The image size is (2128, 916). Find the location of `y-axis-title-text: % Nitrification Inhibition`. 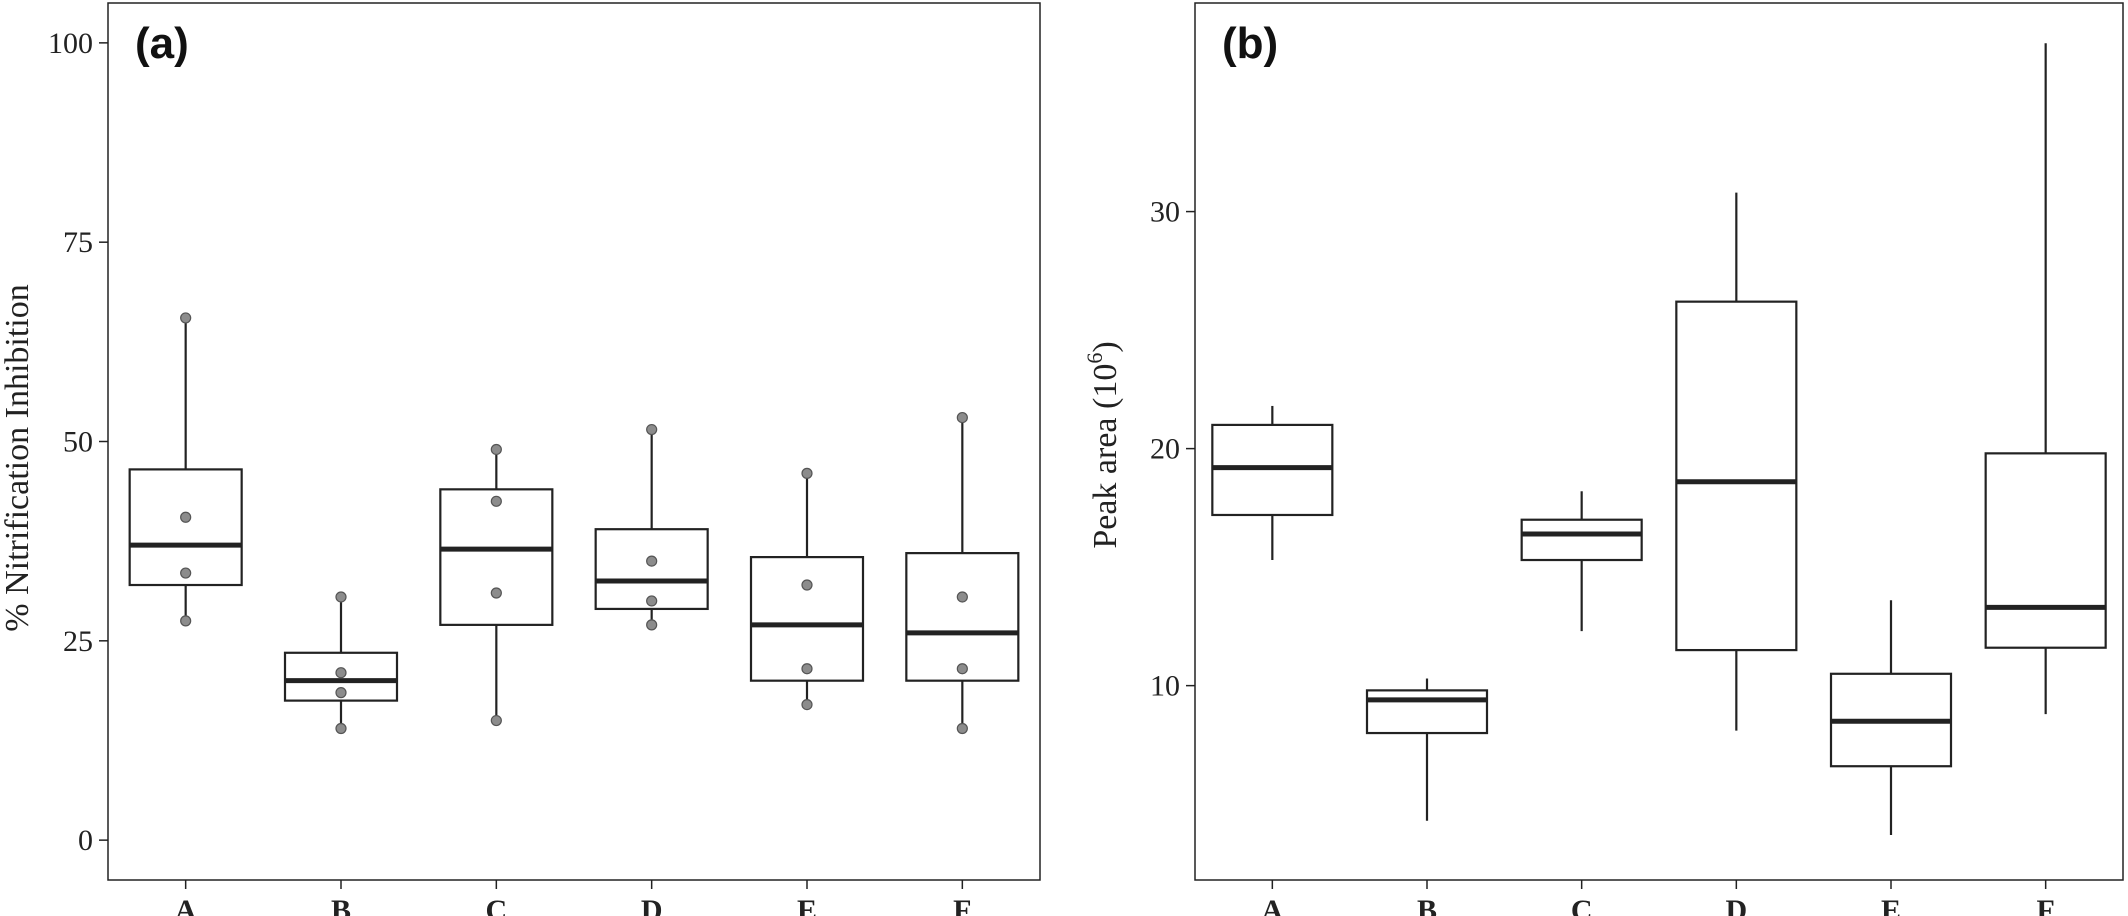

y-axis-title-text: % Nitrification Inhibition is located at coordinates (18, 458).